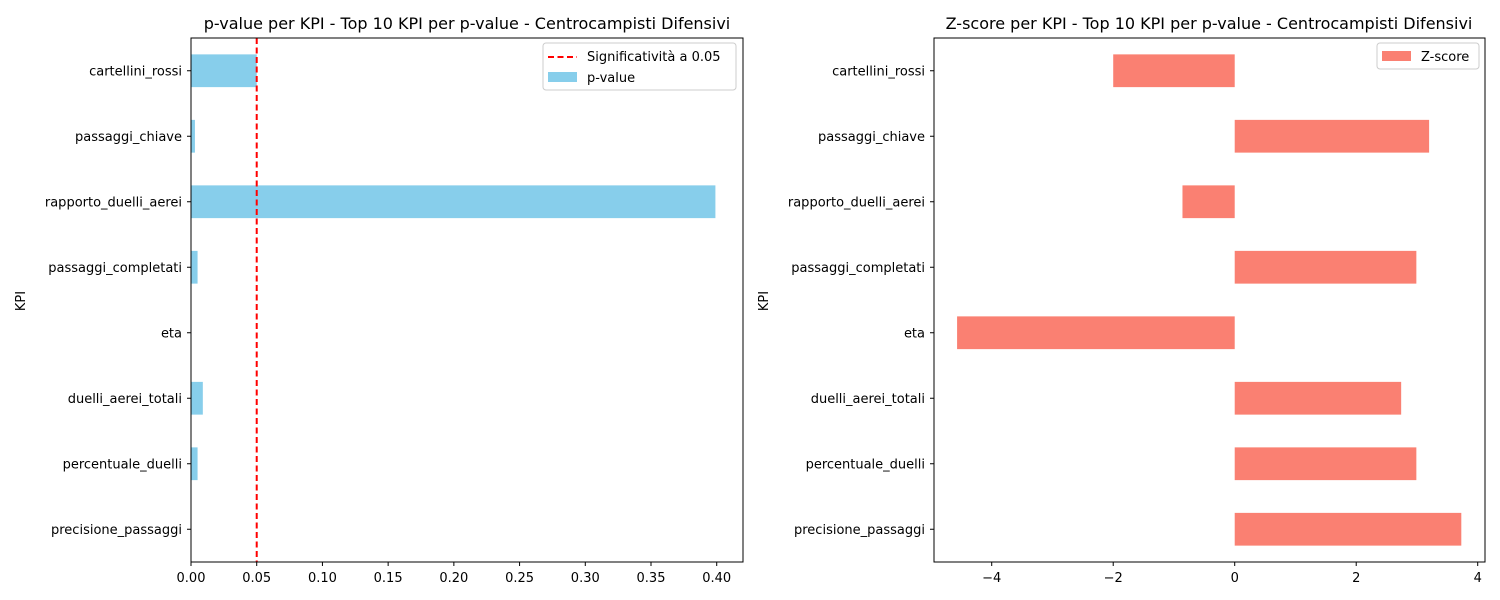 This screenshot has width=1500, height=600. What do you see at coordinates (322, 578) in the screenshot?
I see `x-tick-label: 0.10` at bounding box center [322, 578].